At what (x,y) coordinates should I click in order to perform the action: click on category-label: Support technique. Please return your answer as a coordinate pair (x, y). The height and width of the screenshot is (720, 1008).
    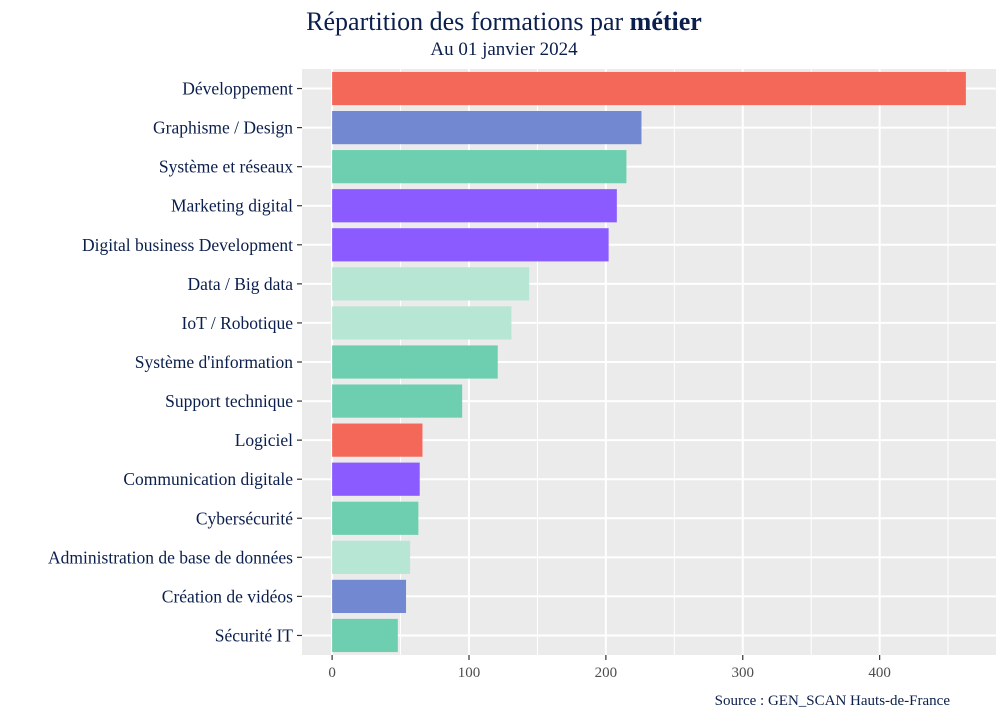
    Looking at the image, I should click on (229, 401).